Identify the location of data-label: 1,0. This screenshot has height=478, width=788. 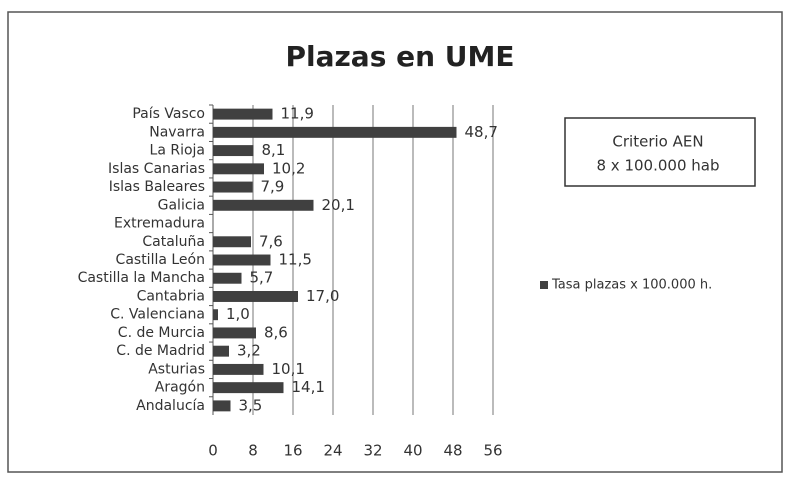
(238, 314).